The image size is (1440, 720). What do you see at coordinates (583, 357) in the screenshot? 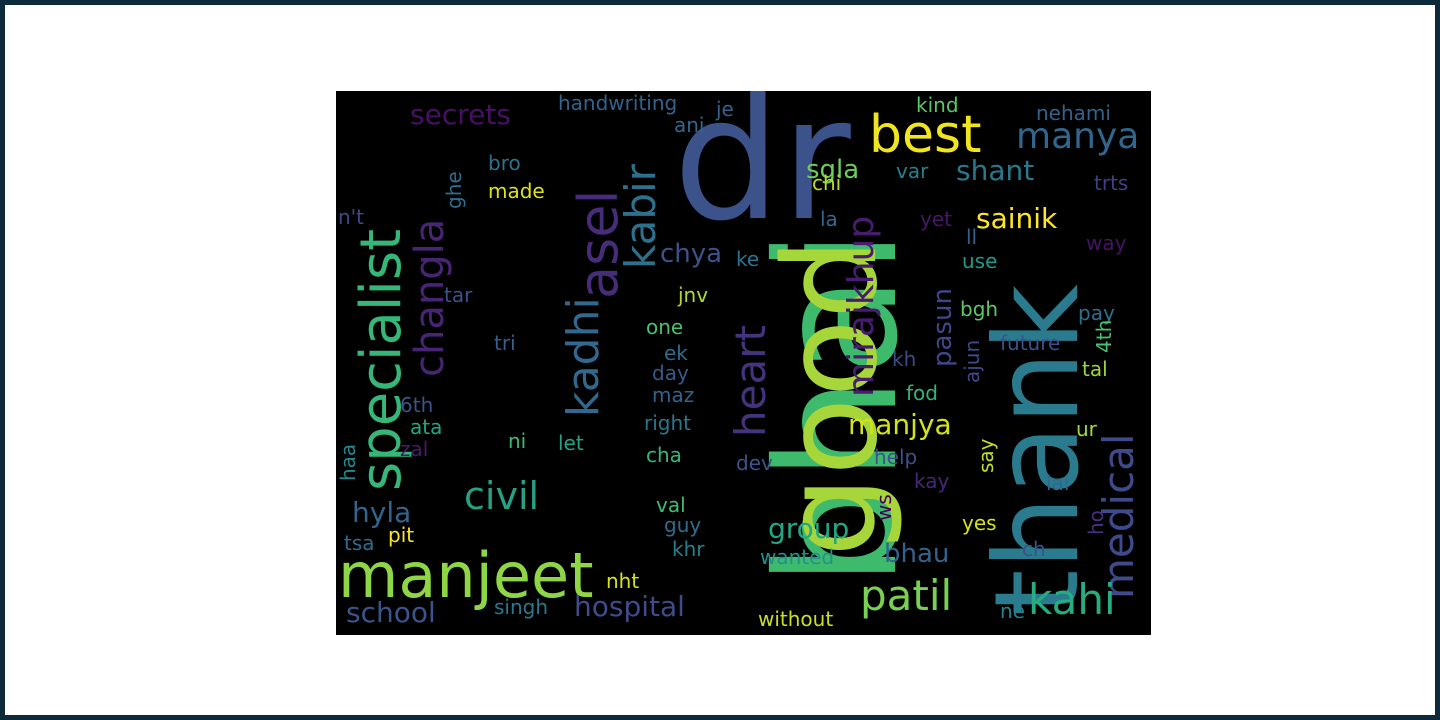
I see `word: kadhi` at bounding box center [583, 357].